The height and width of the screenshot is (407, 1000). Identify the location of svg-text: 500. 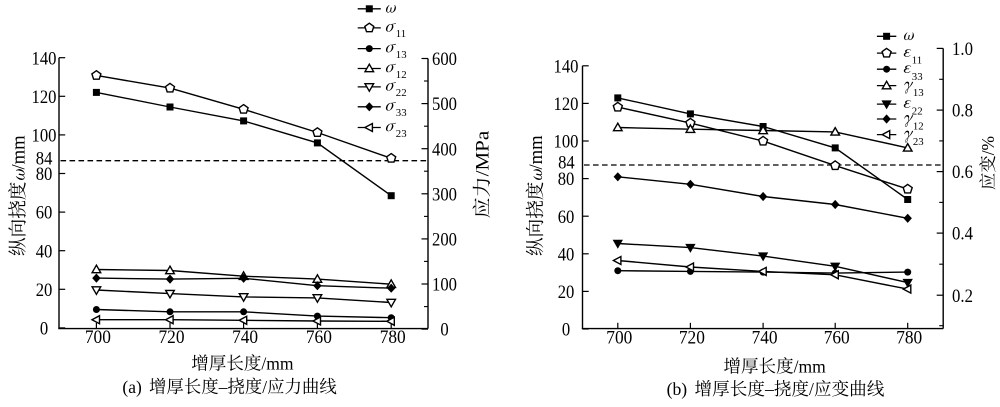
(444, 104).